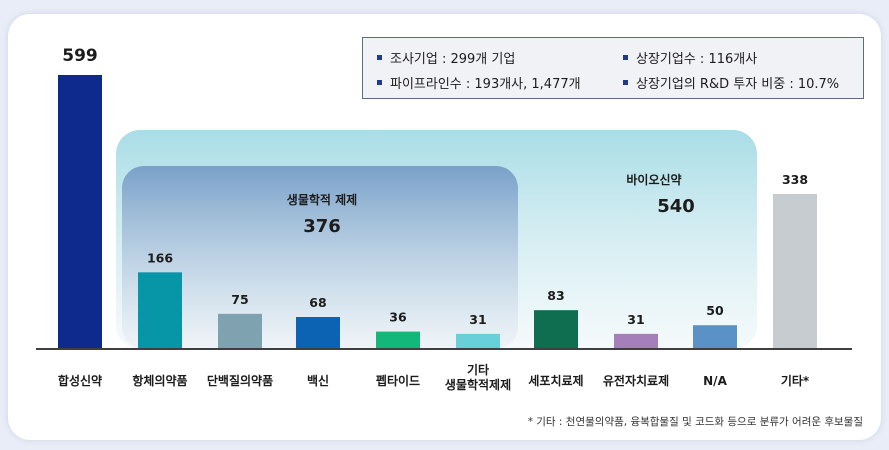 This screenshot has height=450, width=889. I want to click on category-label: 항체의약품, so click(159, 380).